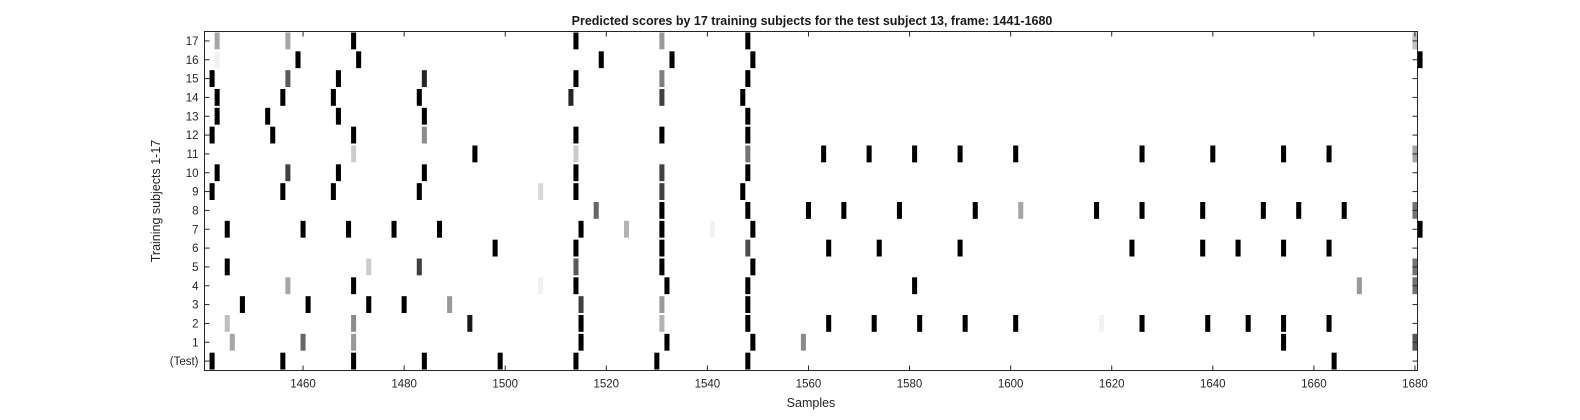 The height and width of the screenshot is (420, 1580). I want to click on y-tick-label-5: 5, so click(195, 268).